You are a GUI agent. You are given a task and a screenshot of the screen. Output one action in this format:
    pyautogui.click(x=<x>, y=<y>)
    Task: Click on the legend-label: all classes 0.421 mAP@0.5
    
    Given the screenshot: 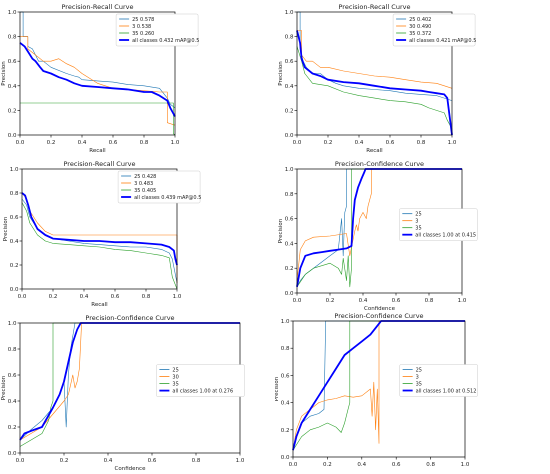 What is the action you would take?
    pyautogui.click(x=442, y=41)
    